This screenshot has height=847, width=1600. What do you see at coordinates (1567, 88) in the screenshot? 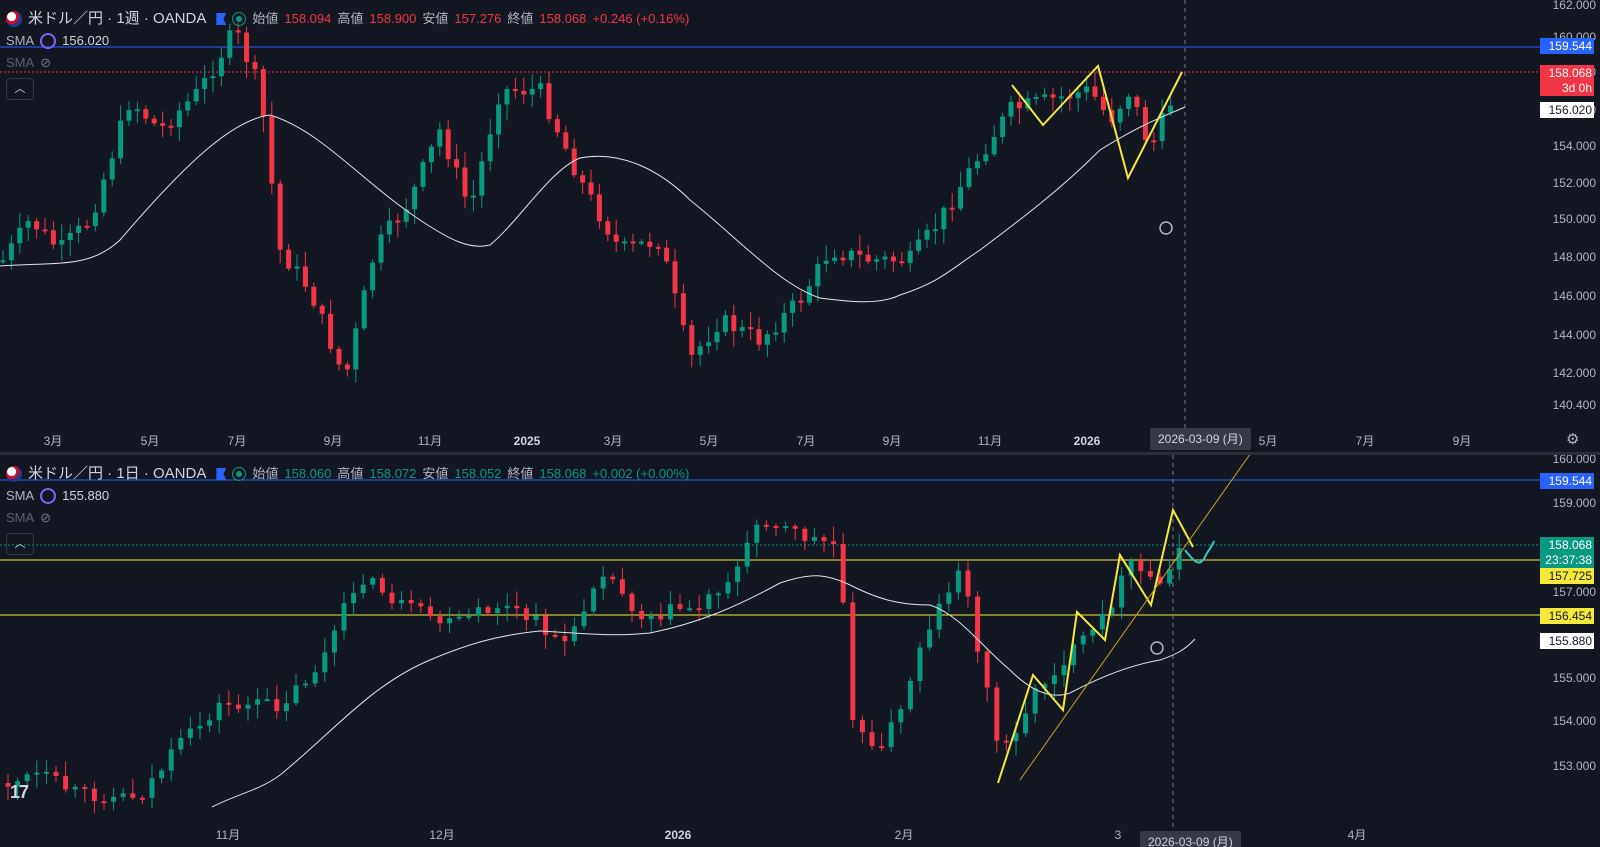
I see `countdown-tag: 3d 0h` at bounding box center [1567, 88].